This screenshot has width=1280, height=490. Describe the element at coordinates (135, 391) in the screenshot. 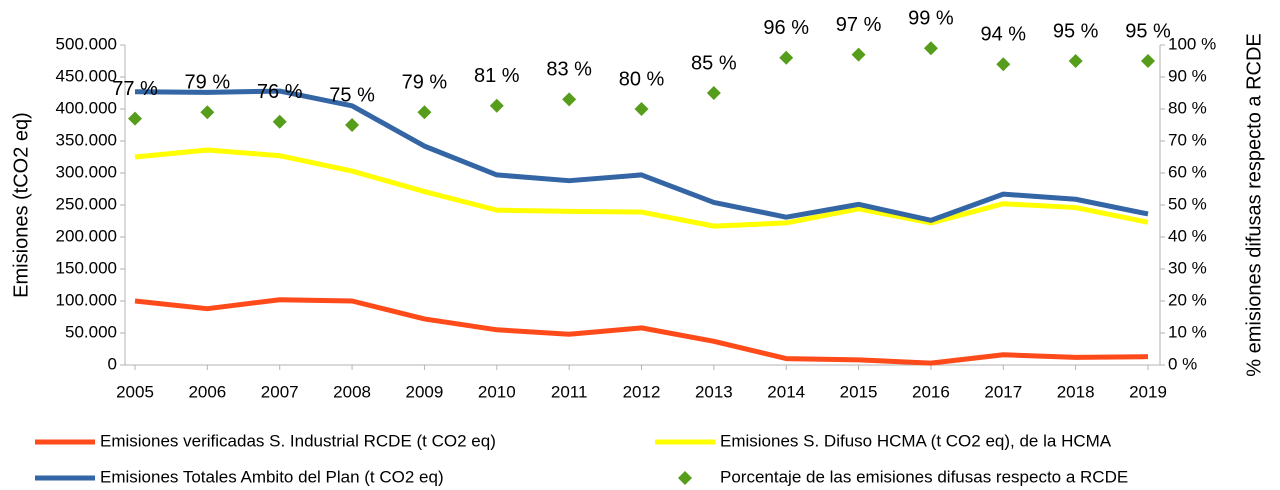

I see `x-tick-label: 2005` at that location.